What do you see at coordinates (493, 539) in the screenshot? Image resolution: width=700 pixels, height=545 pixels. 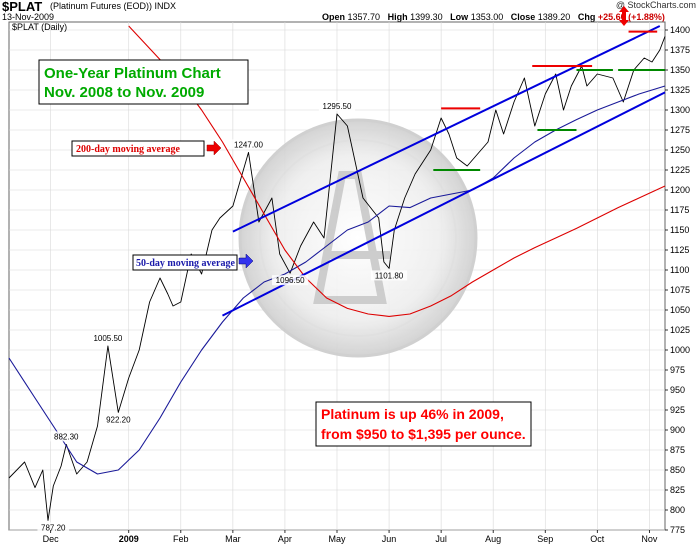 I see `x-tick-label: Aug` at bounding box center [493, 539].